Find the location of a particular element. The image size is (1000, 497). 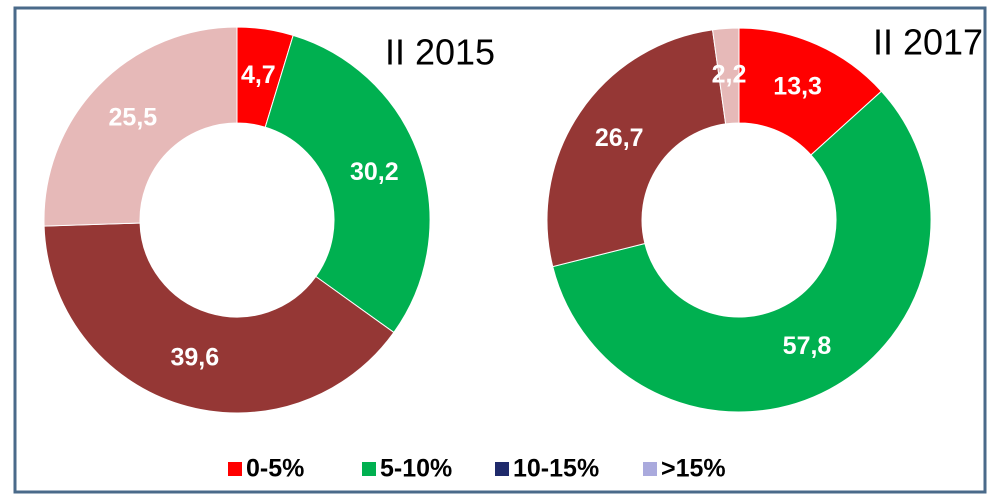

chart-title: II 2017 is located at coordinates (928, 42).